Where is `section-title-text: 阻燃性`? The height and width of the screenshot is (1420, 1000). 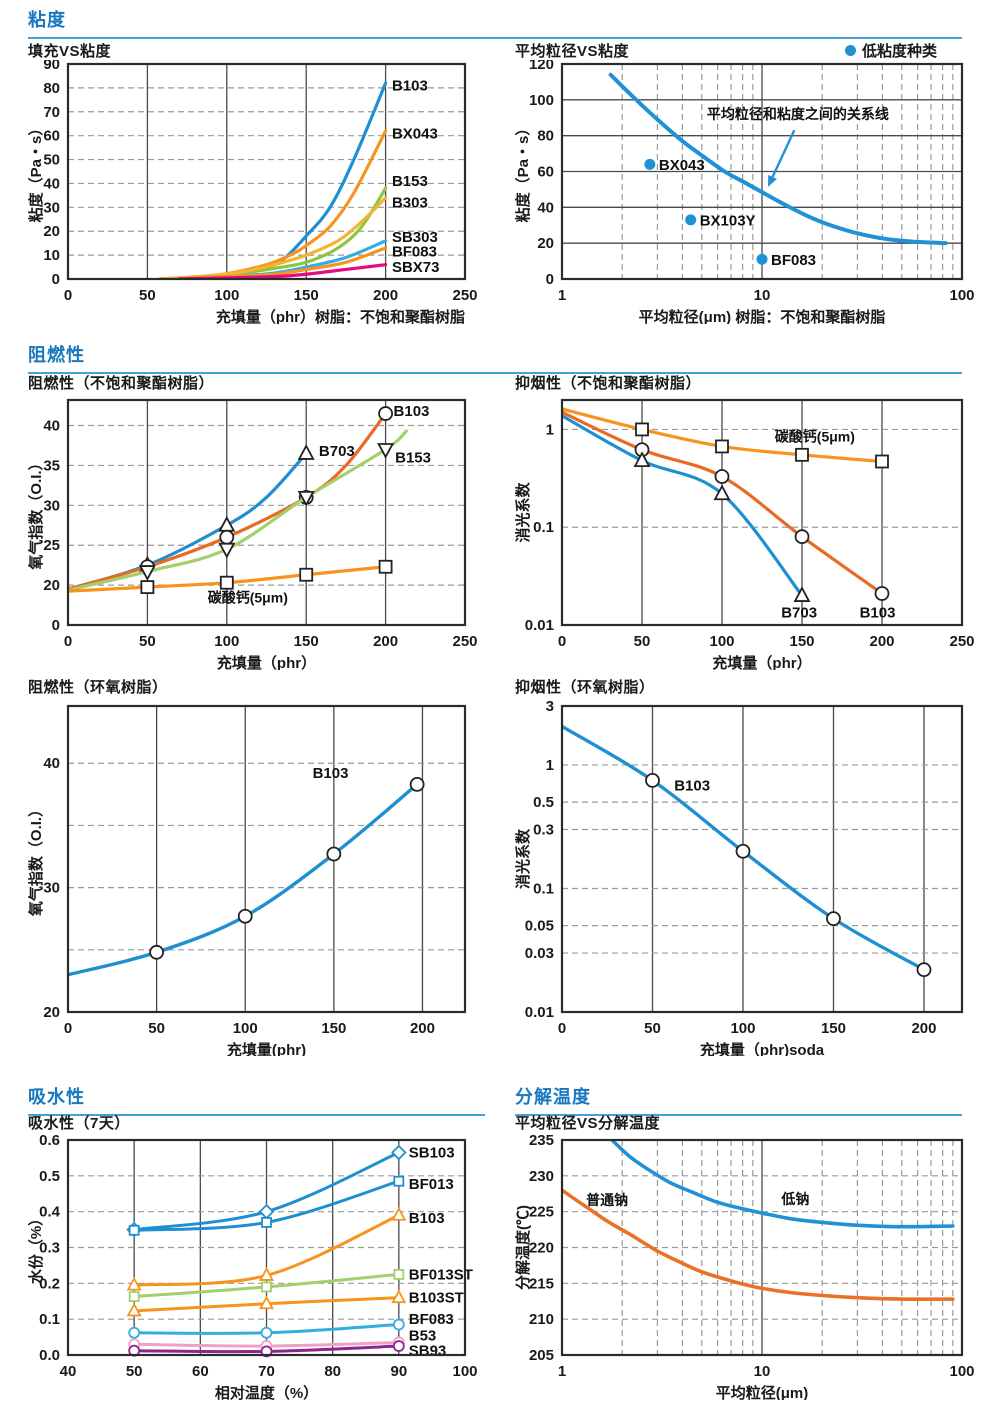
section-title-text: 阻燃性 is located at coordinates (56, 355).